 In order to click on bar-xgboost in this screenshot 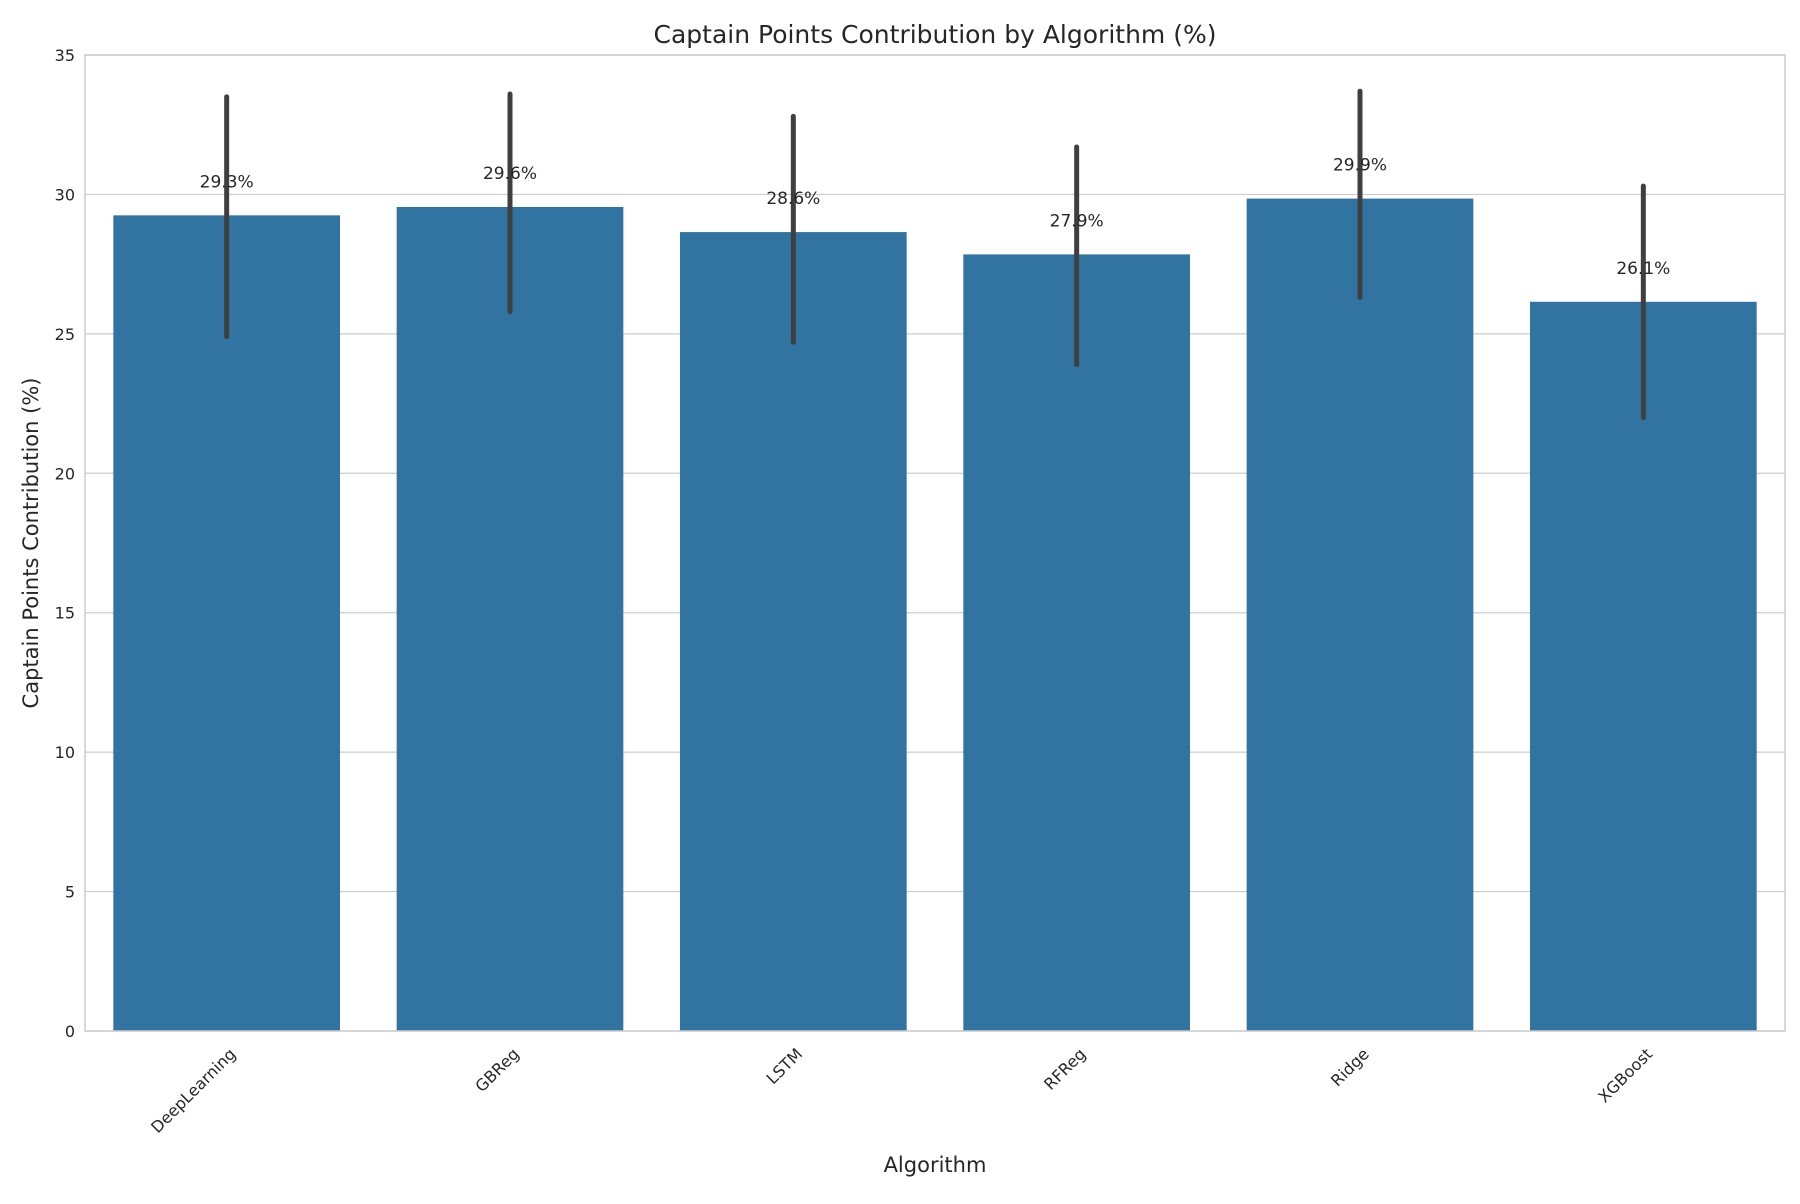, I will do `click(1643, 666)`.